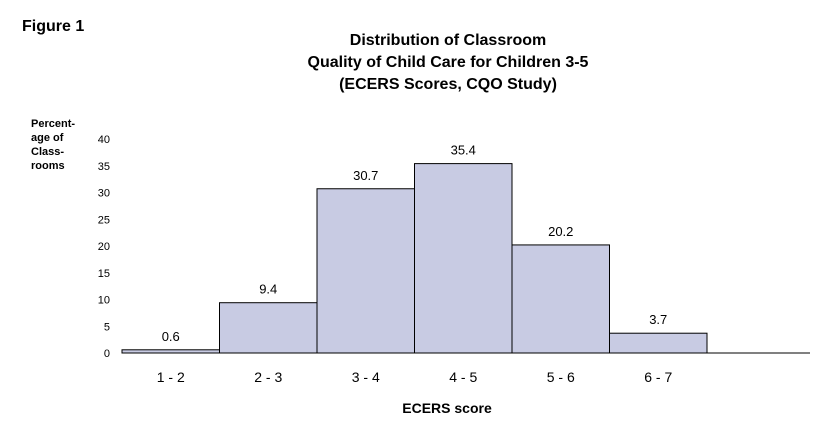 The image size is (832, 423). What do you see at coordinates (53, 124) in the screenshot?
I see `y-axis-label-line-1: Percent-` at bounding box center [53, 124].